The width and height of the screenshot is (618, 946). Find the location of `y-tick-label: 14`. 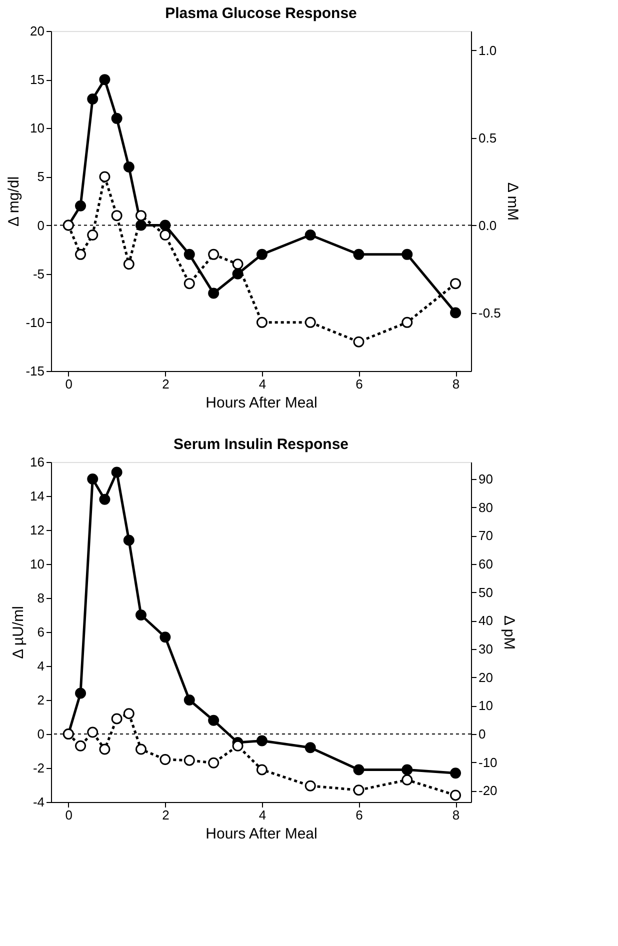

y-tick-label: 14 is located at coordinates (37, 496).